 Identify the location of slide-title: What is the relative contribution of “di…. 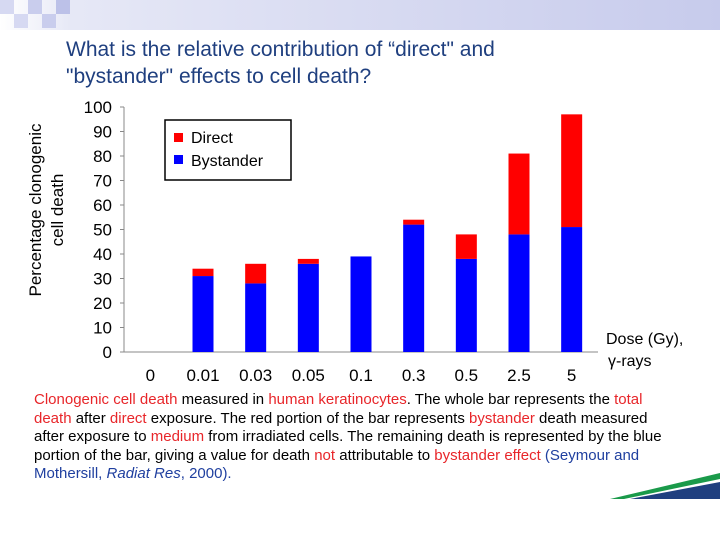
(366, 63).